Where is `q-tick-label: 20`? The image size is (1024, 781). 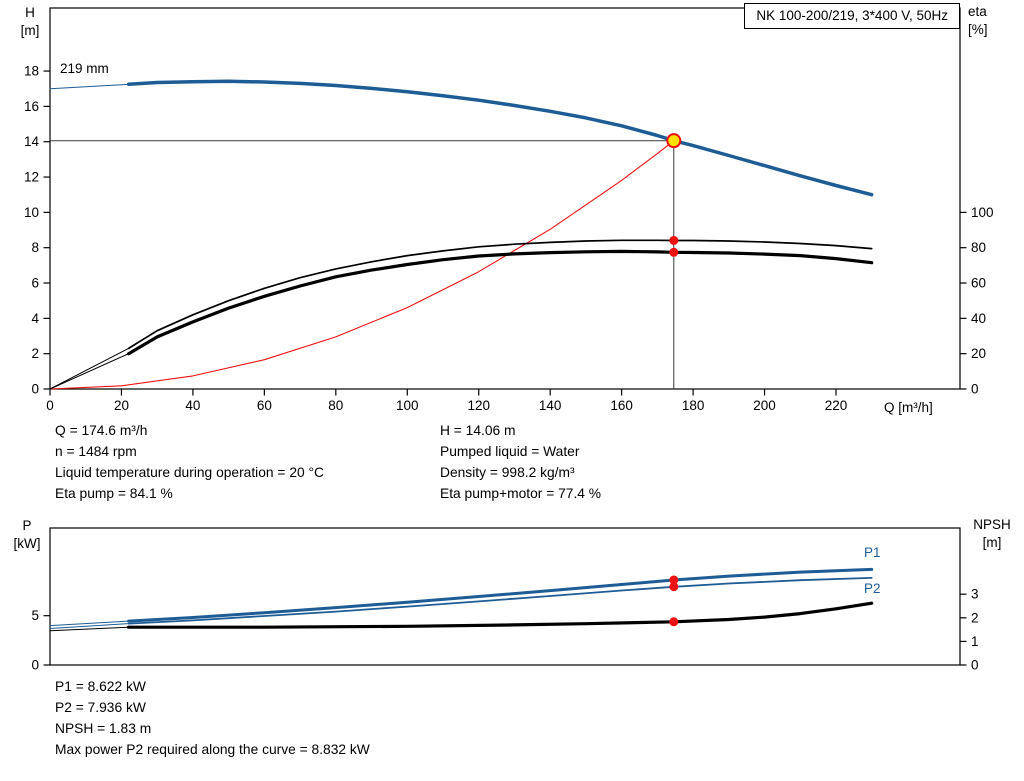 q-tick-label: 20 is located at coordinates (121, 405).